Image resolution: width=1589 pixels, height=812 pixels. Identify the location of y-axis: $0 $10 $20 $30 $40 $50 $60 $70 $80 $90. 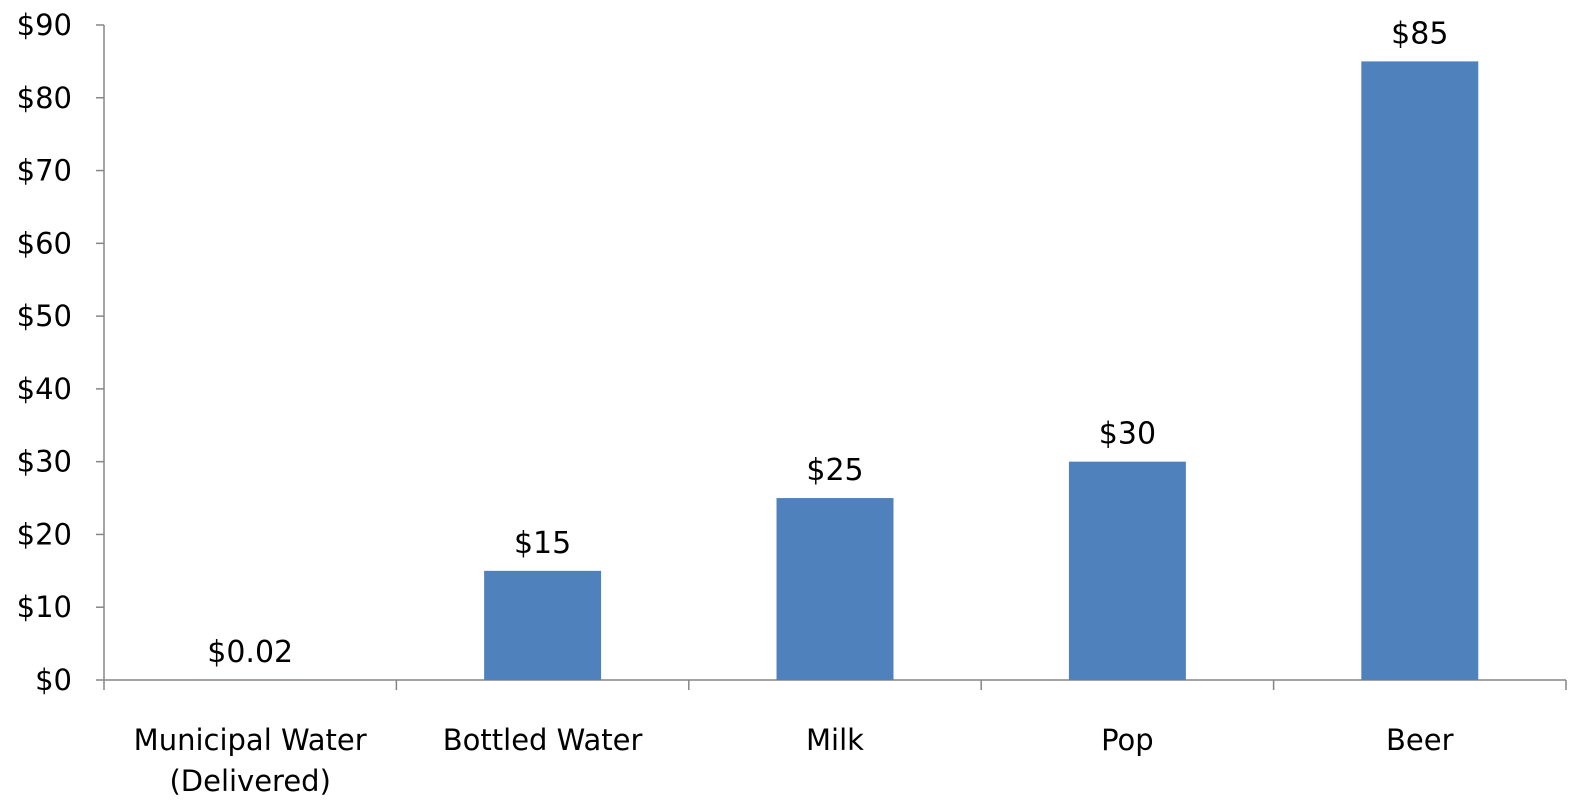
(61, 352).